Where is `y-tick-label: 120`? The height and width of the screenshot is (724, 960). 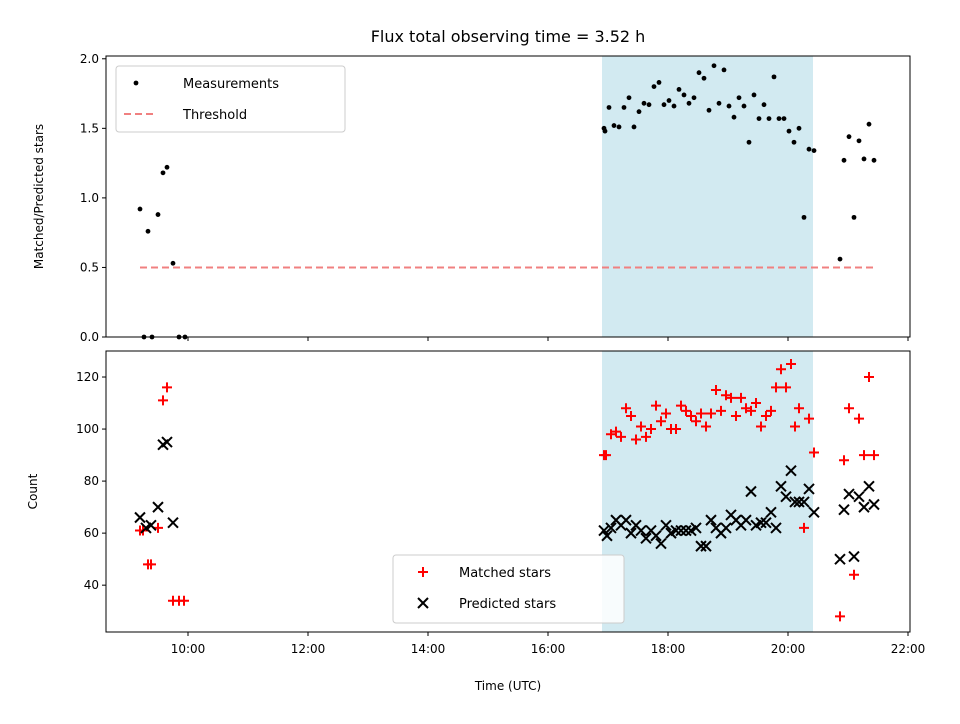
y-tick-label: 120 is located at coordinates (87, 377).